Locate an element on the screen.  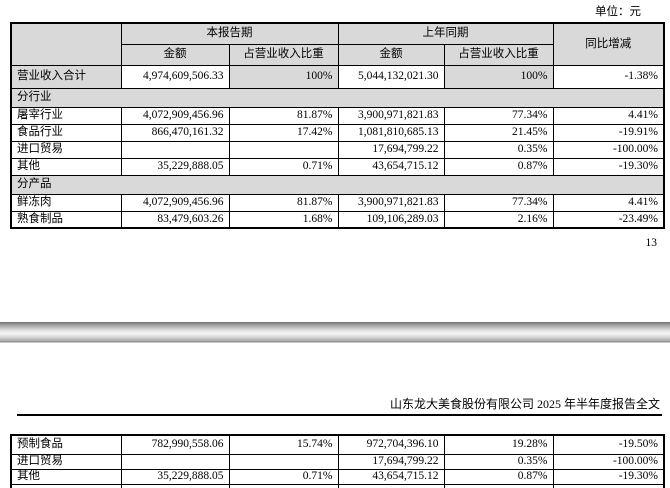
table-header-row: 本报告期 上年同期 同比增减 is located at coordinates (337, 44).